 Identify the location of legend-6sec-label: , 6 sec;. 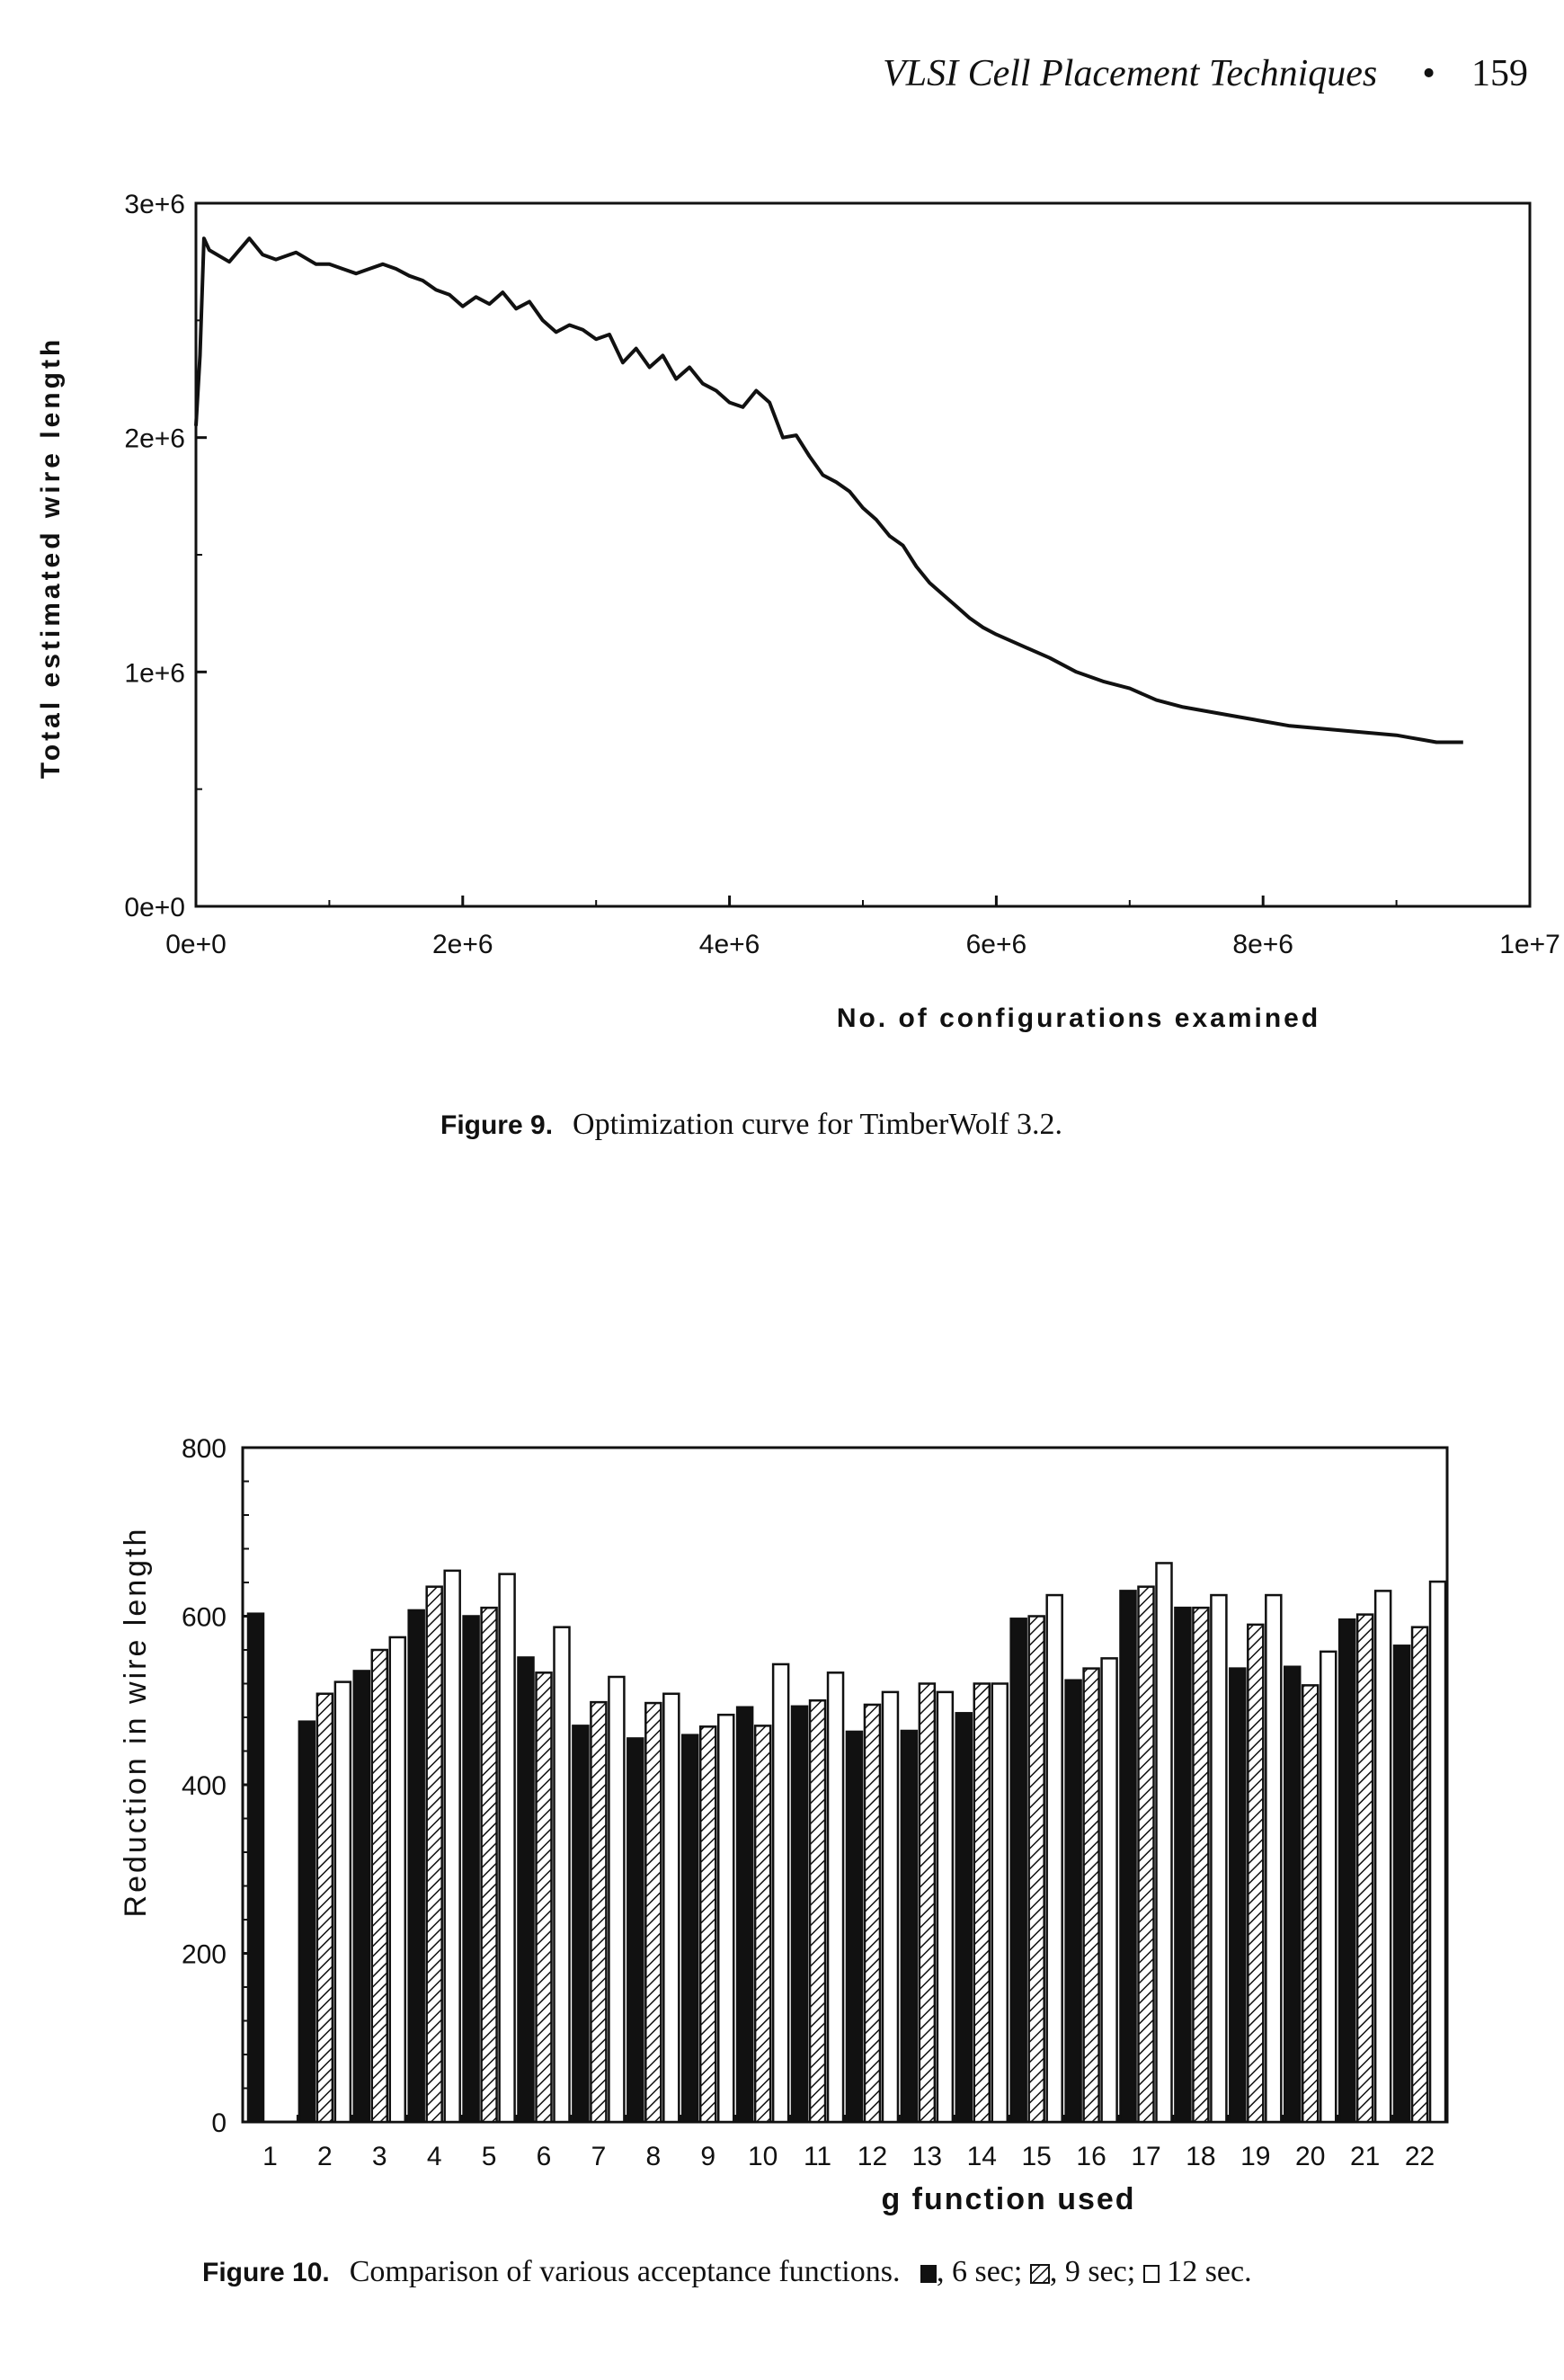
(983, 2271).